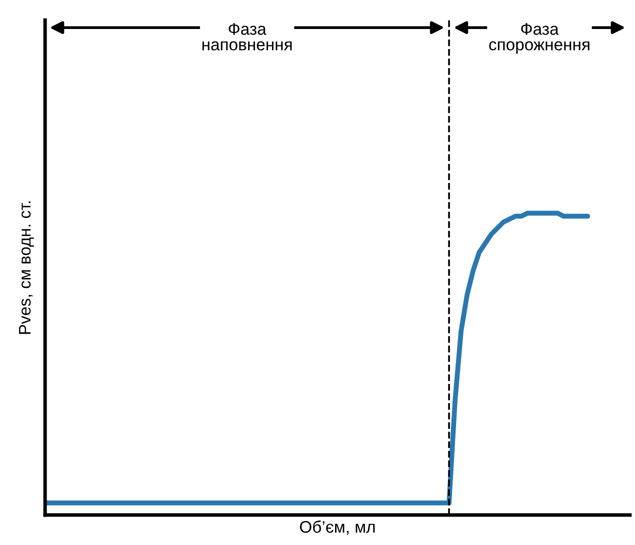 The height and width of the screenshot is (545, 635). I want to click on text: Фаза наповнення, so click(247, 36).